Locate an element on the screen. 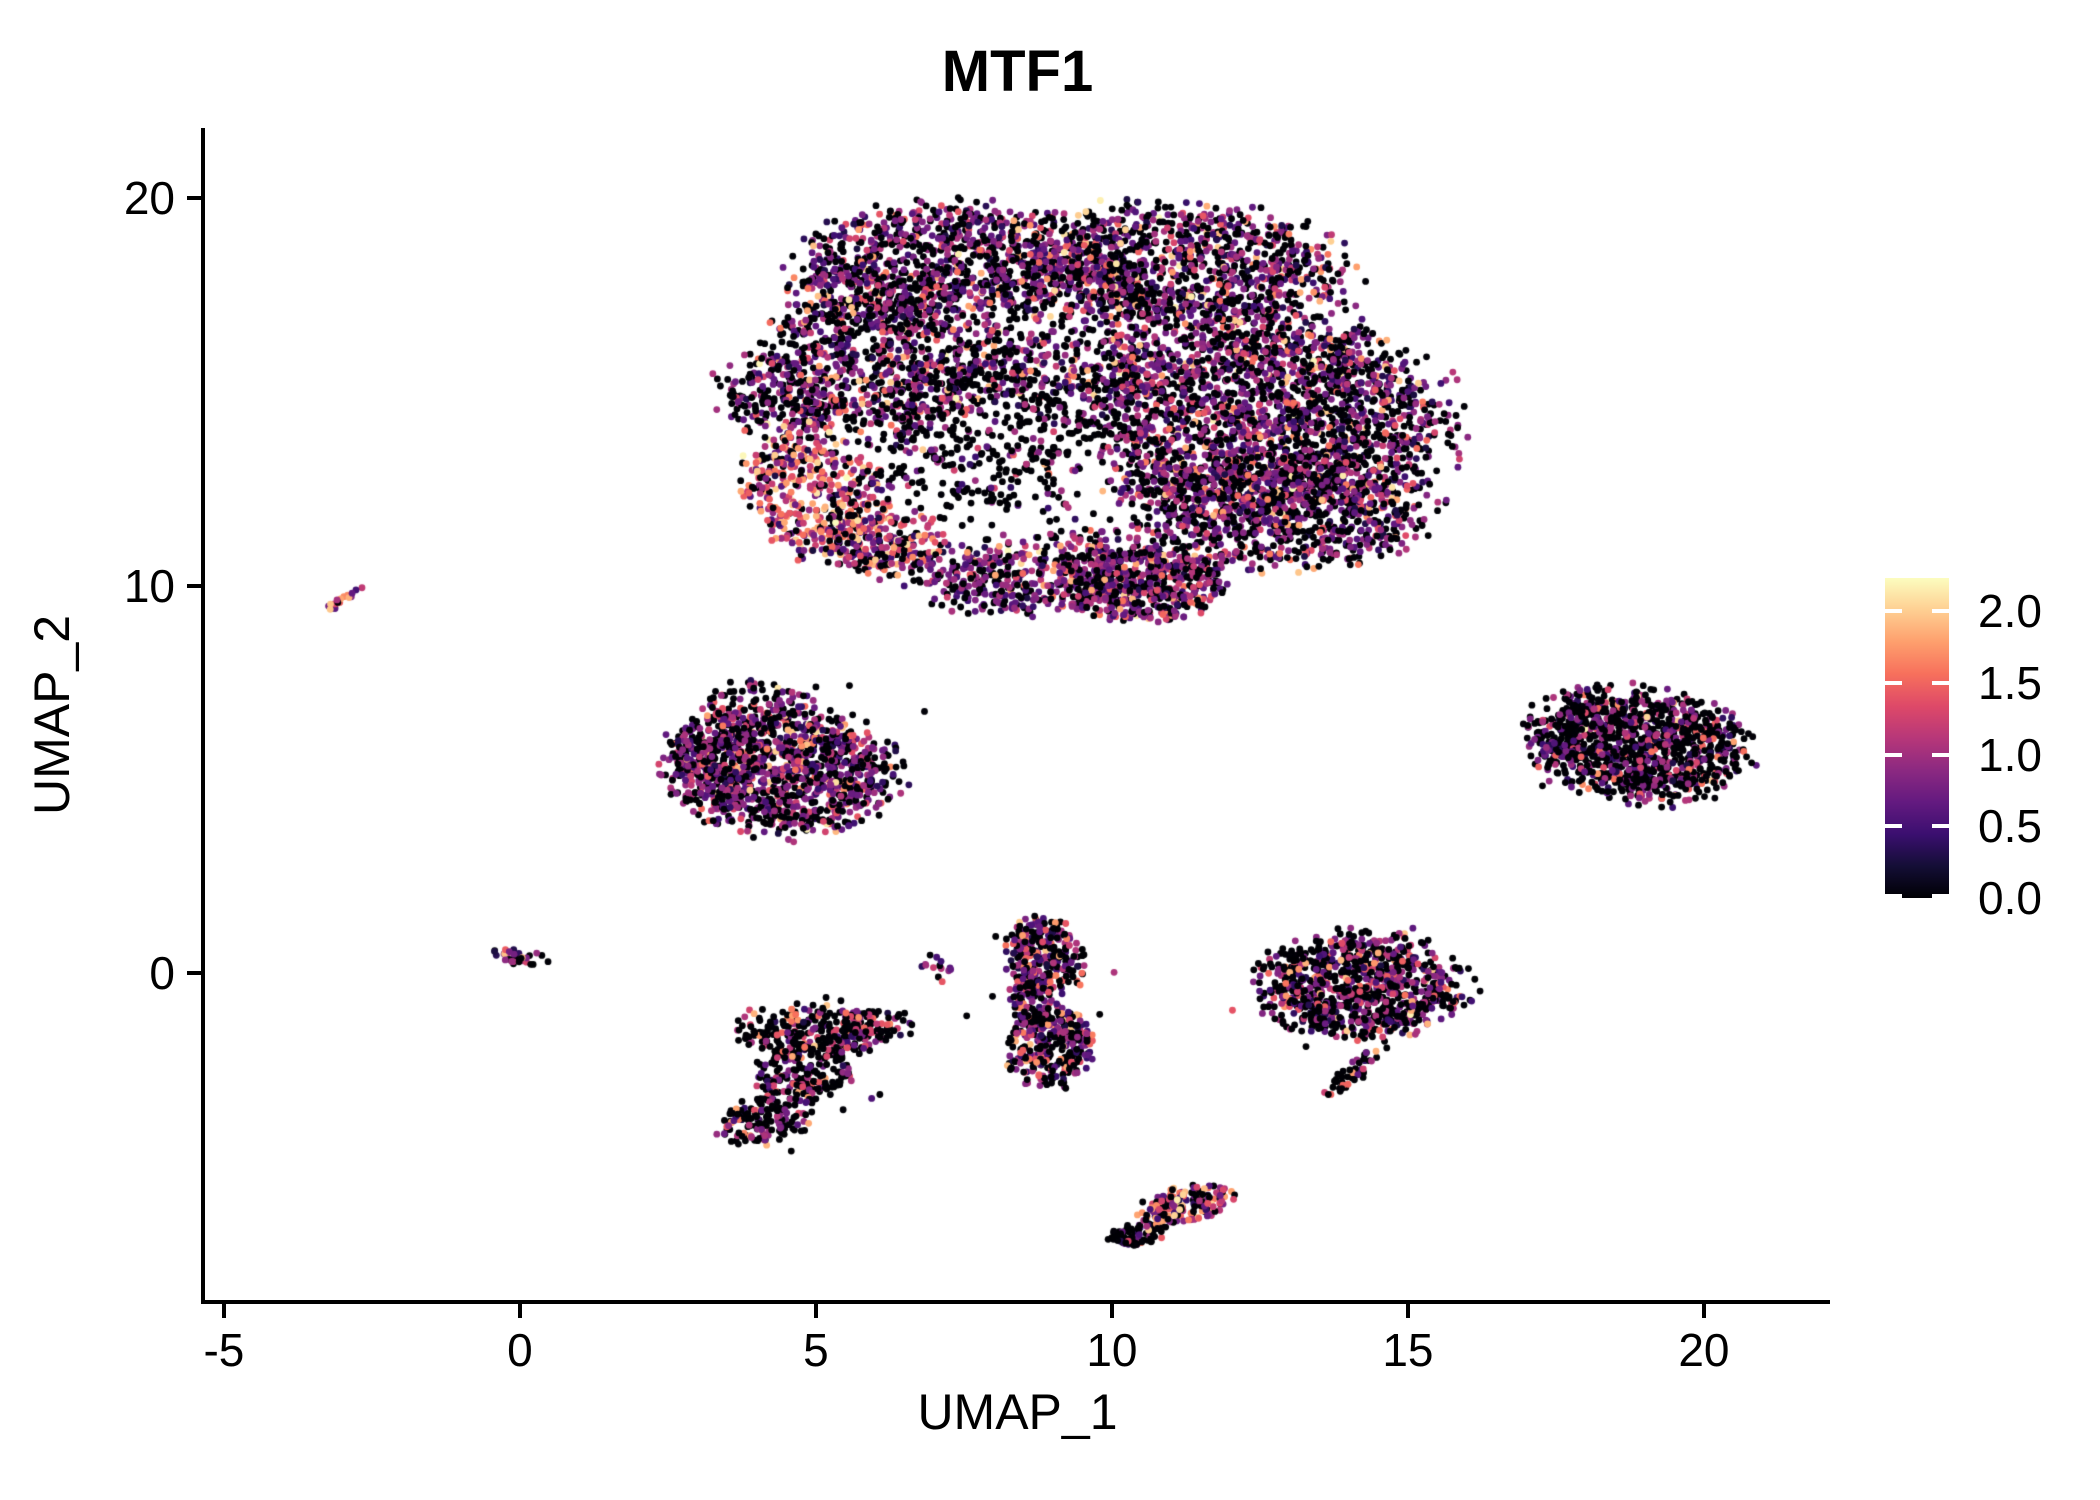  x-tick-label: 0 is located at coordinates (520, 1350).